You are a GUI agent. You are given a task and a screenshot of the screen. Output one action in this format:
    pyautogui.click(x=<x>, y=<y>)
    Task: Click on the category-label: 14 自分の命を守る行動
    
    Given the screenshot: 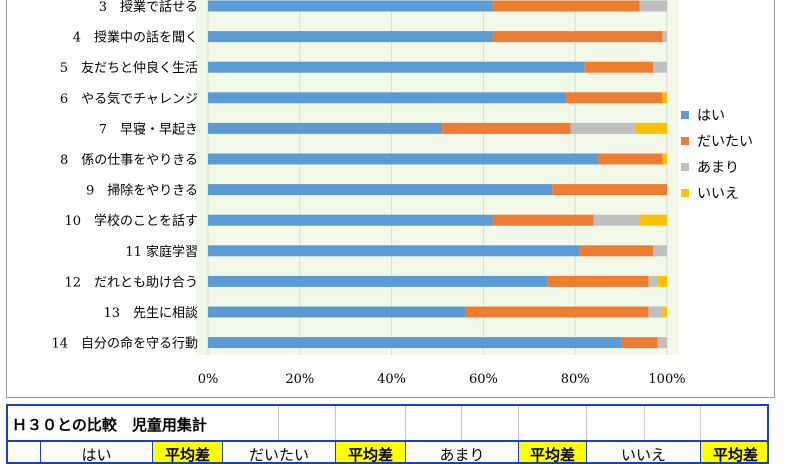 What is the action you would take?
    pyautogui.click(x=124, y=344)
    